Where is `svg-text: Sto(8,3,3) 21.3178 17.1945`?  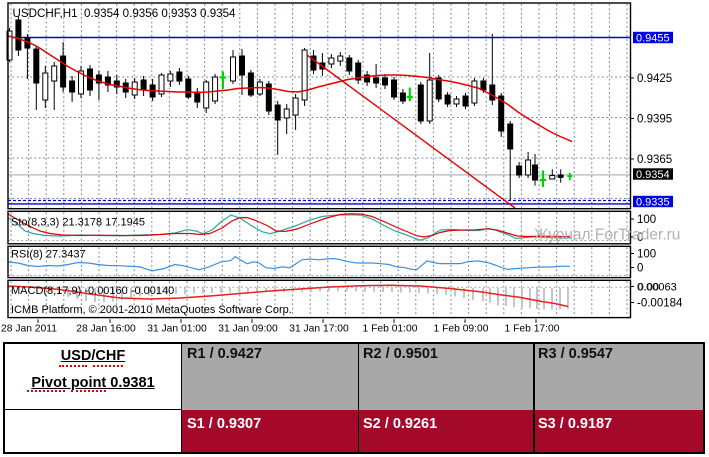 svg-text: Sto(8,3,3) 21.3178 17.1945 is located at coordinates (78, 223).